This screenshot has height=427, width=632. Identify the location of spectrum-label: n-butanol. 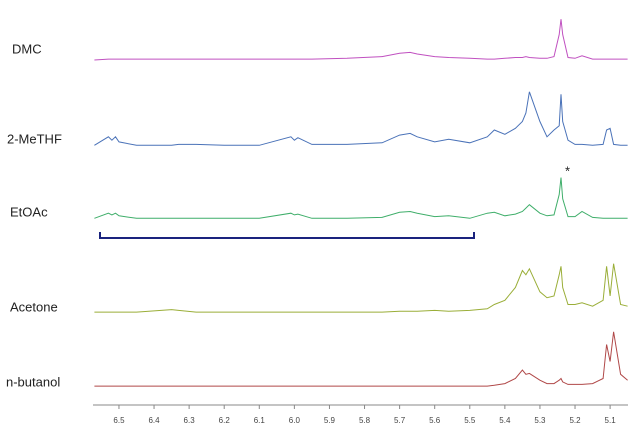
(33, 381).